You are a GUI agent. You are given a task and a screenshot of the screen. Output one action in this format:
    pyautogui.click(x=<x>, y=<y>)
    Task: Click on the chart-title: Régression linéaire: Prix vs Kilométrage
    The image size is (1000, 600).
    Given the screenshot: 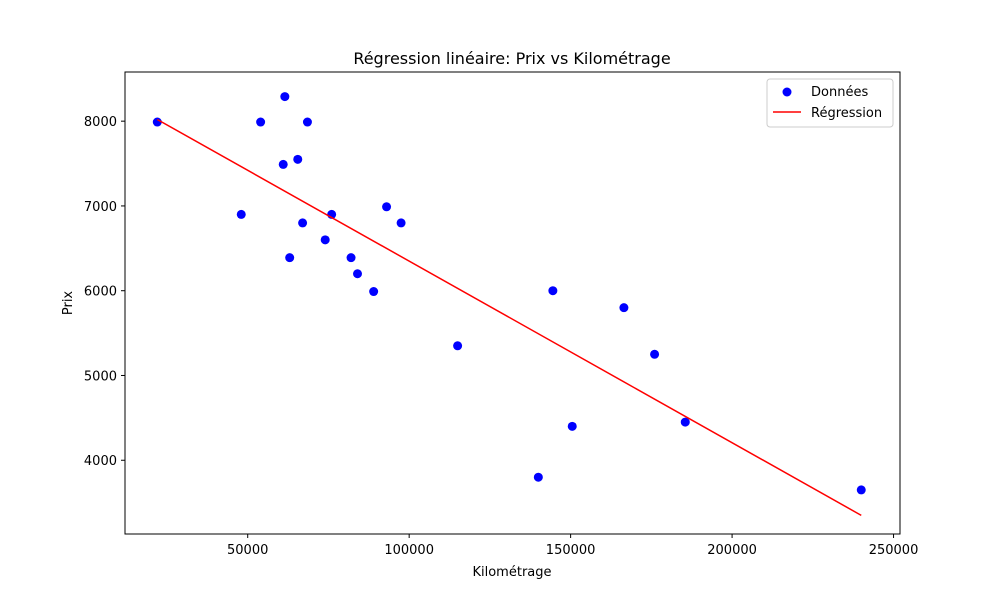 What is the action you would take?
    pyautogui.click(x=511, y=58)
    